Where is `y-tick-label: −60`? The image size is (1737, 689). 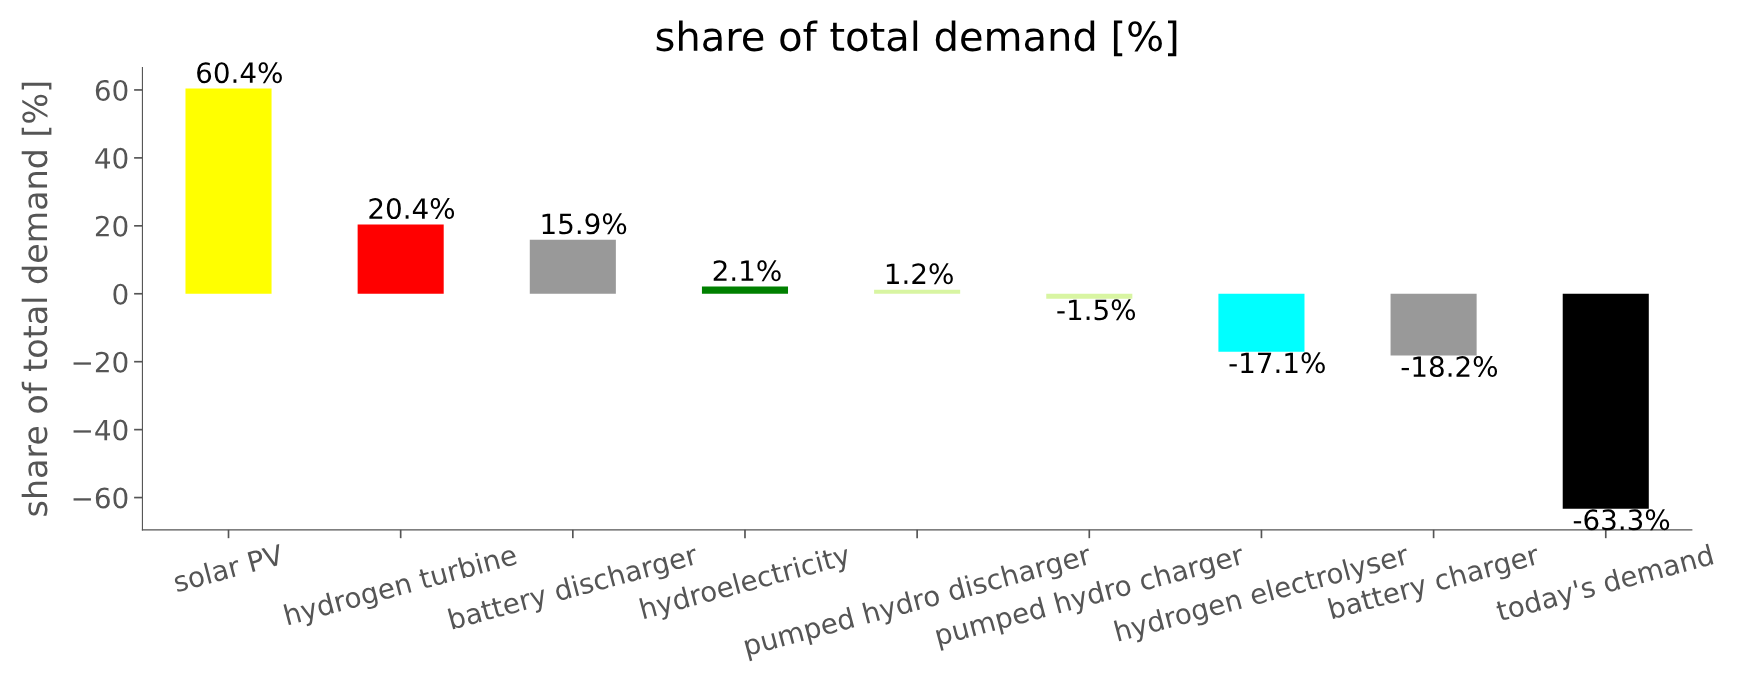
y-tick-label: −60 is located at coordinates (100, 498).